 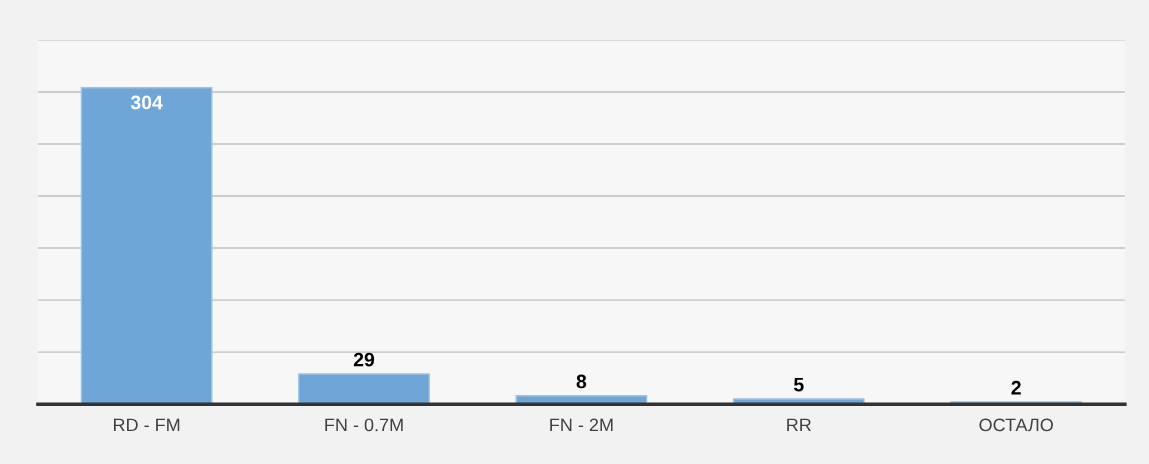 What do you see at coordinates (1016, 425) in the screenshot?
I see `x-tick-label: ОСТАЛО` at bounding box center [1016, 425].